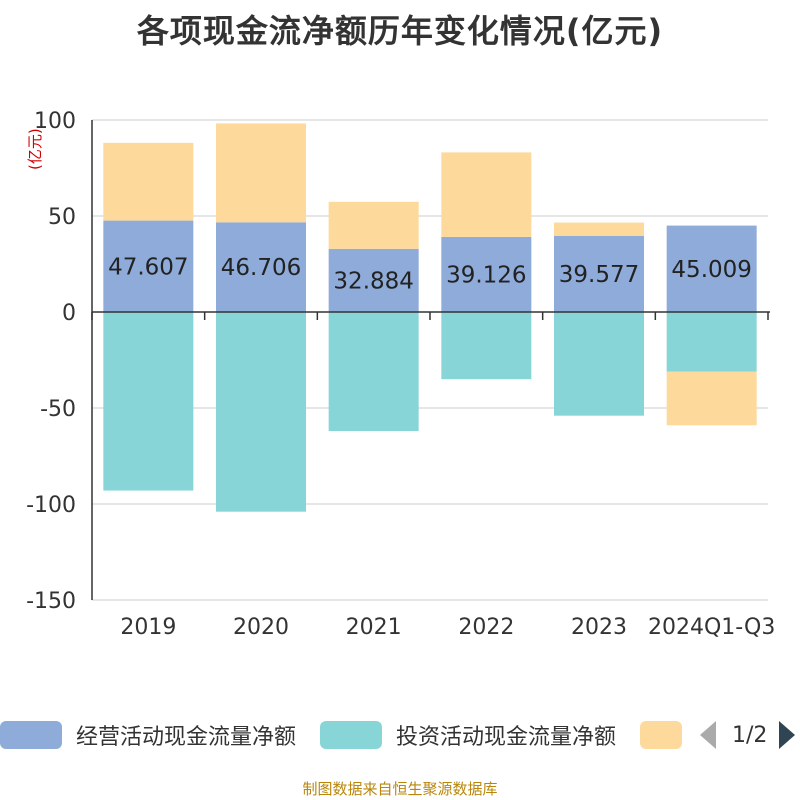  What do you see at coordinates (51, 505) in the screenshot?
I see `y-tick-label: -100` at bounding box center [51, 505].